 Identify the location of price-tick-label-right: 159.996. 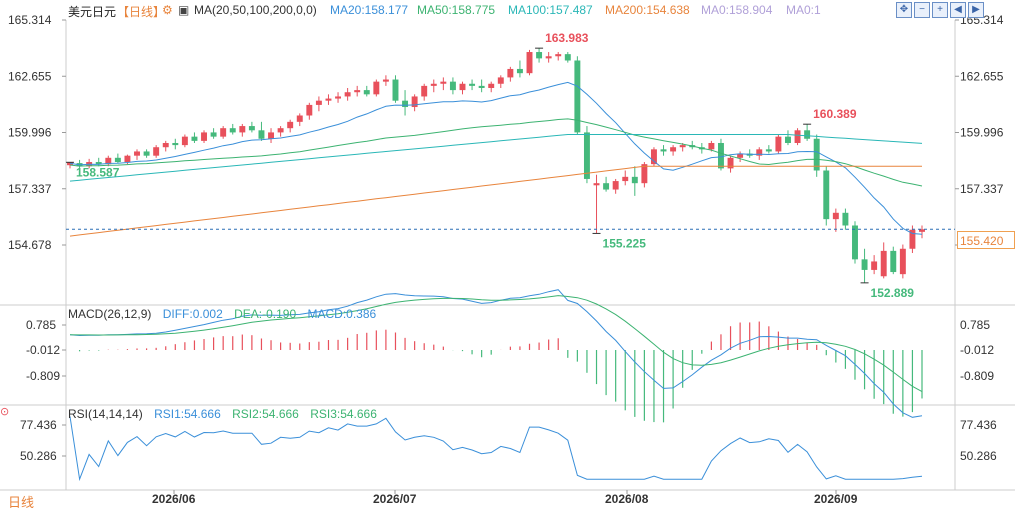
(982, 133).